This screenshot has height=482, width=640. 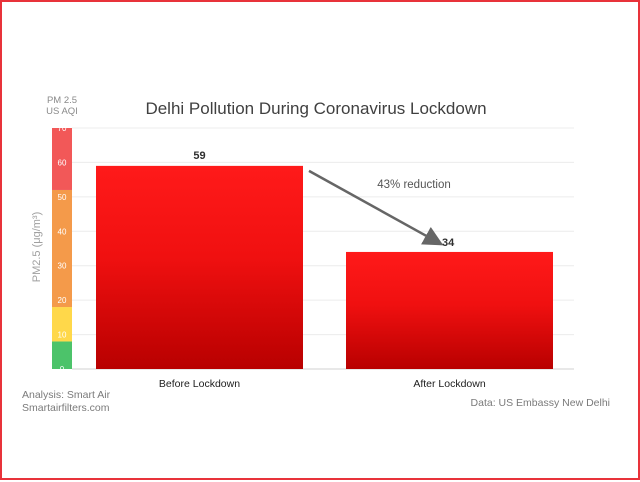 What do you see at coordinates (62, 128) in the screenshot?
I see `y-tick-70: 70` at bounding box center [62, 128].